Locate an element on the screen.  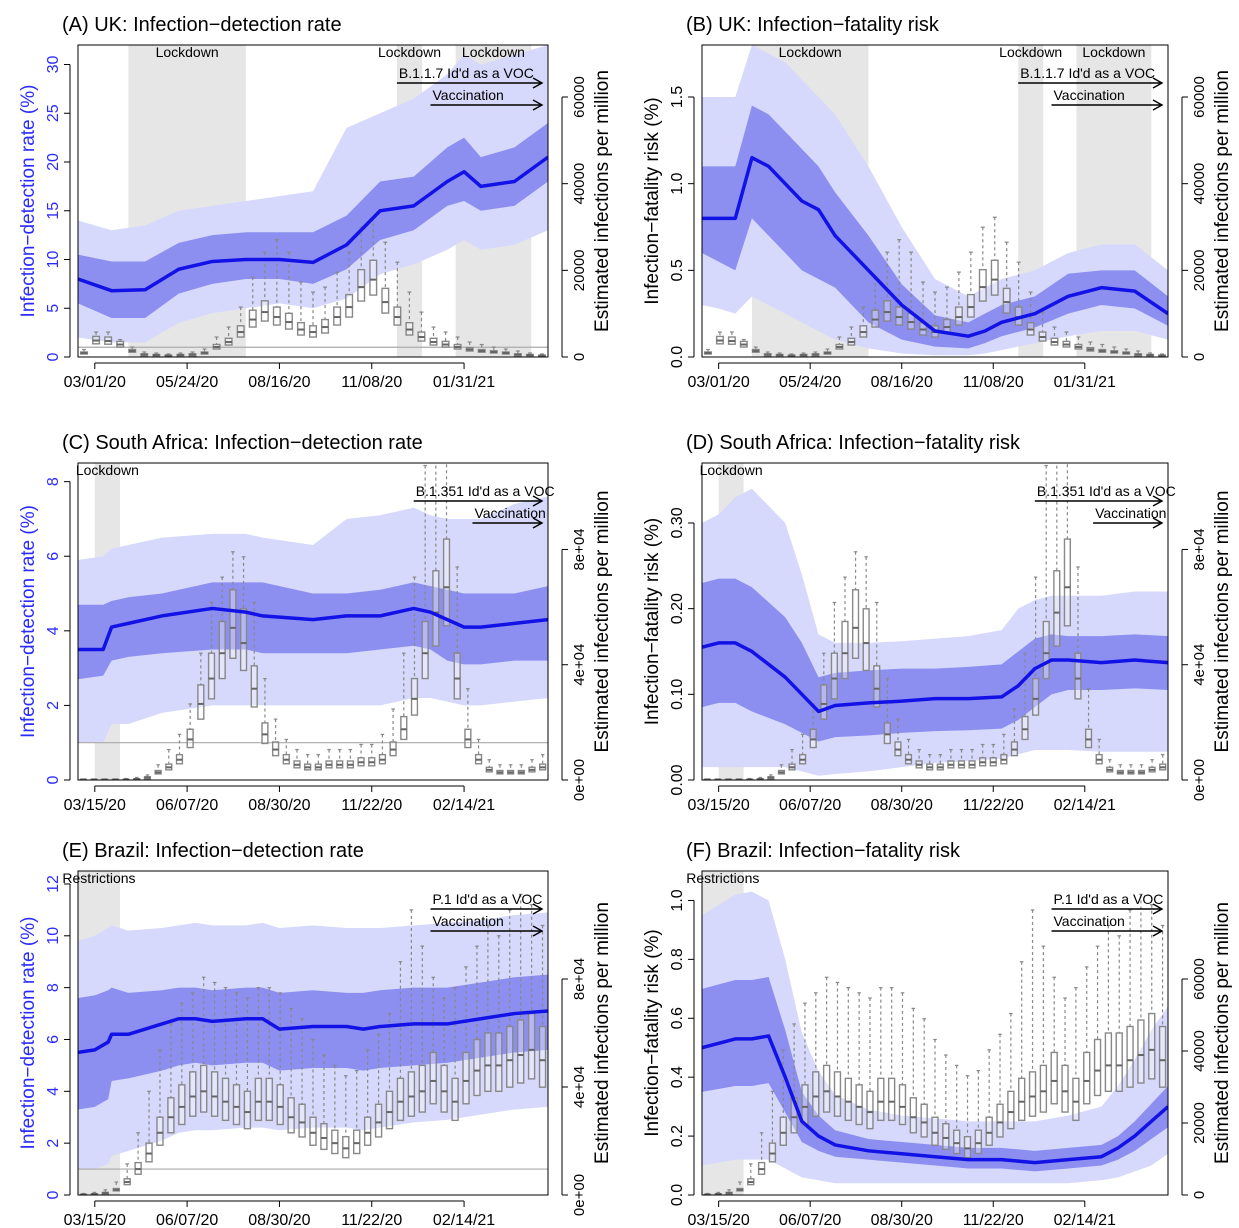
plot-frame is located at coordinates (935, 621).